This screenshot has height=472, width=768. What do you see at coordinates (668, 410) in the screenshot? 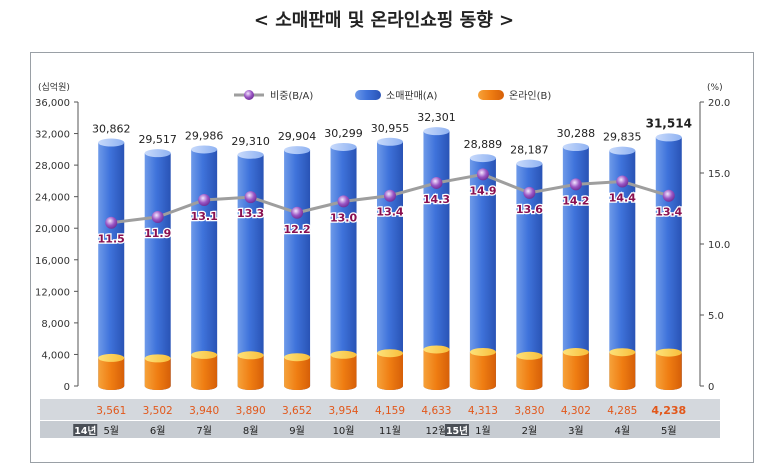
I see `online-value-label: 4,238` at bounding box center [668, 410].